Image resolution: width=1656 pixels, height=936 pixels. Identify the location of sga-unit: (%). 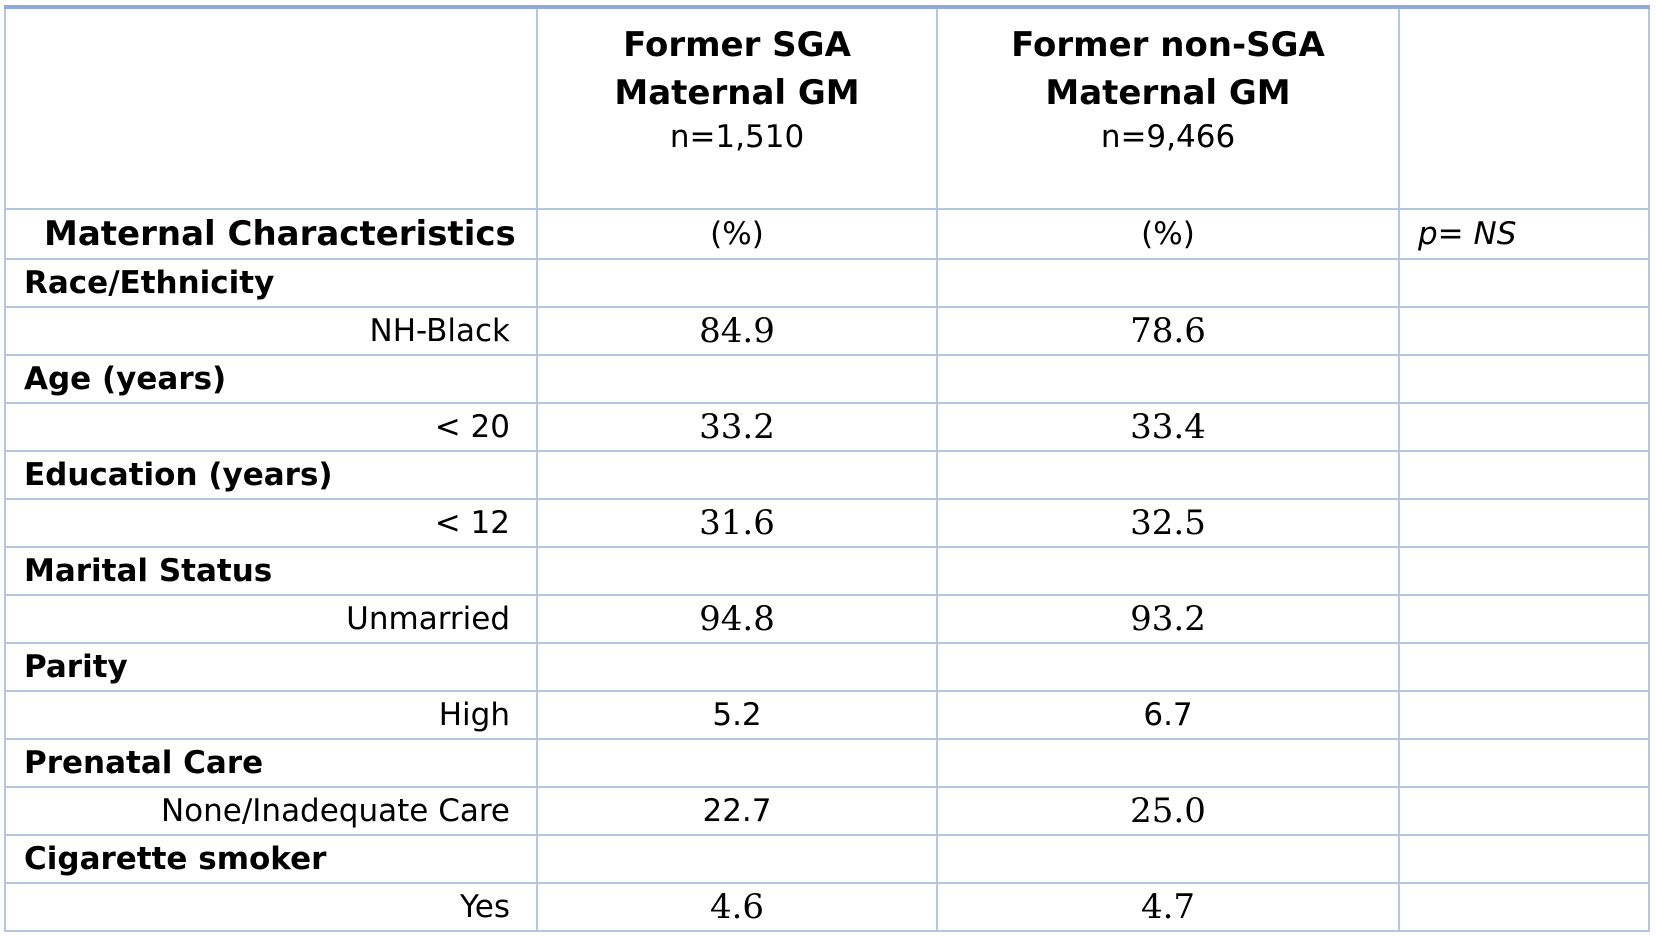
(737, 234).